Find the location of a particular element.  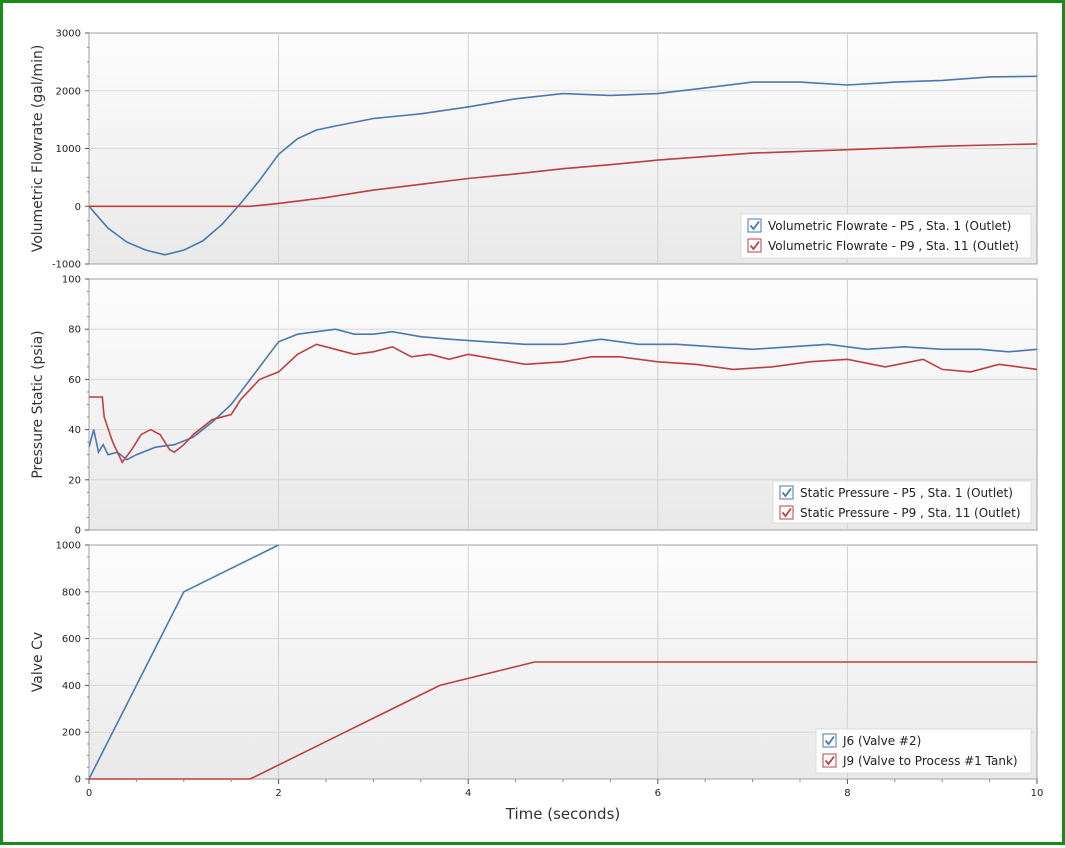

y-axis-label: Volumetric Flowrate (gal/min) is located at coordinates (38, 149).